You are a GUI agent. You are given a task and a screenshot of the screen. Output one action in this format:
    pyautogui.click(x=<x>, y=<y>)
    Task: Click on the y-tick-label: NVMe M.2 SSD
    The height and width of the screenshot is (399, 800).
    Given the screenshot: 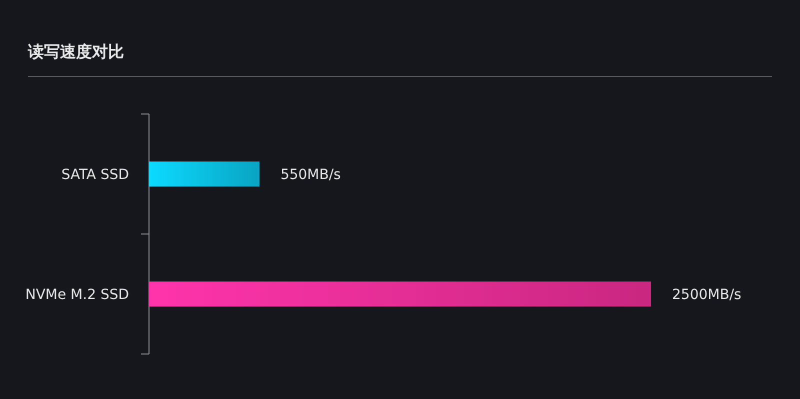 What is the action you would take?
    pyautogui.click(x=77, y=294)
    